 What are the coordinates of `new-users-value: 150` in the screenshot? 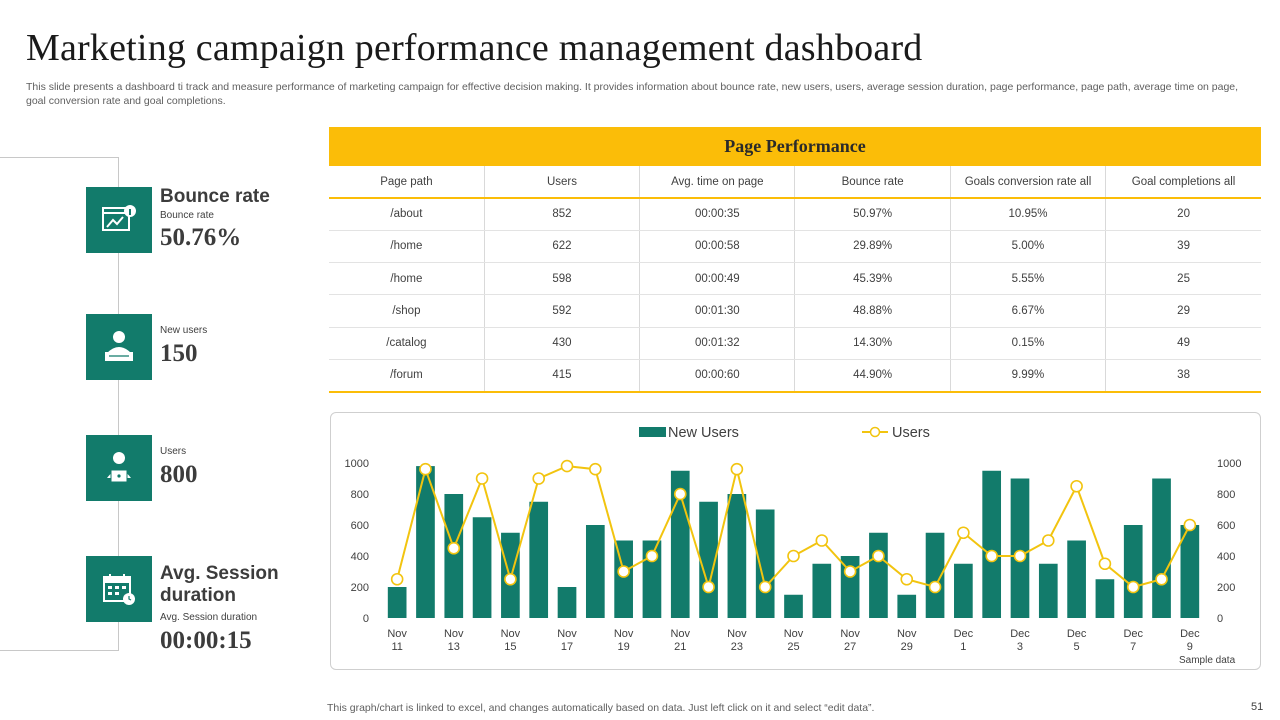 It's located at (179, 353).